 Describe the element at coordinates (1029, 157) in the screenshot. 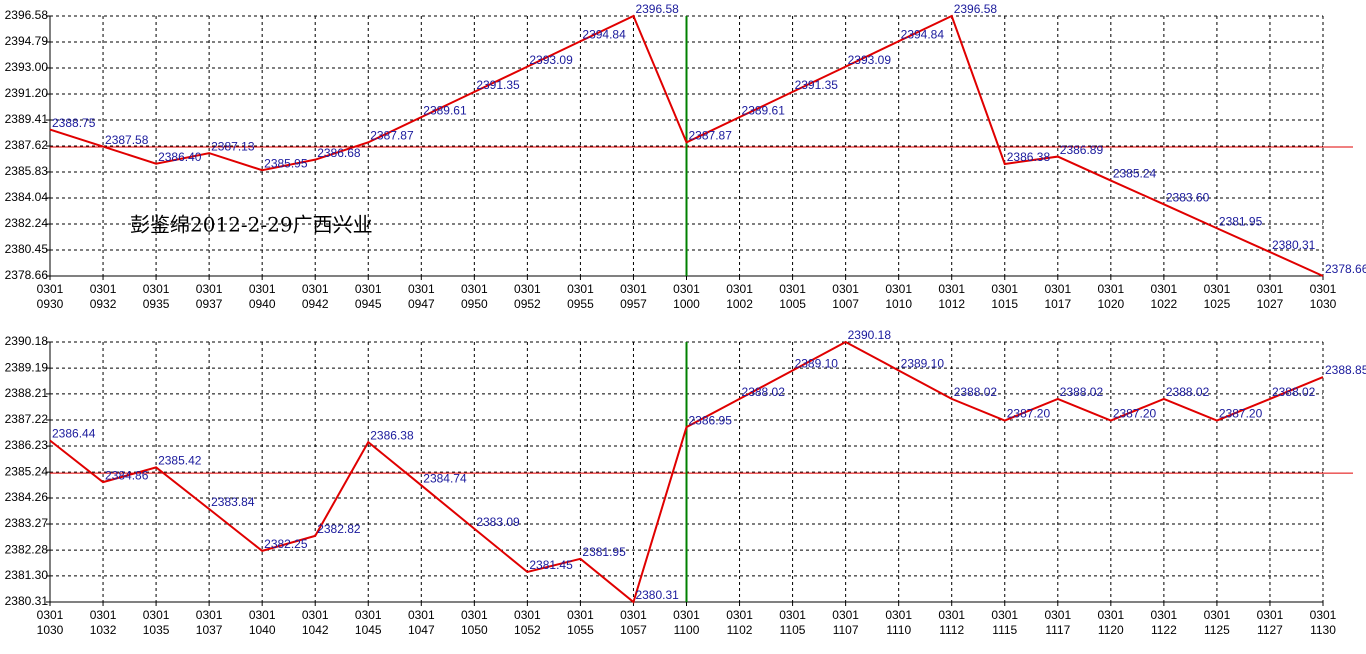

I see `value-label: 2386.38` at that location.